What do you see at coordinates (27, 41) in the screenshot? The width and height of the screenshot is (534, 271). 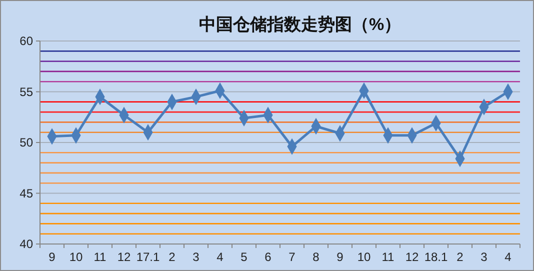 I see `y-tick-label: 60` at bounding box center [27, 41].